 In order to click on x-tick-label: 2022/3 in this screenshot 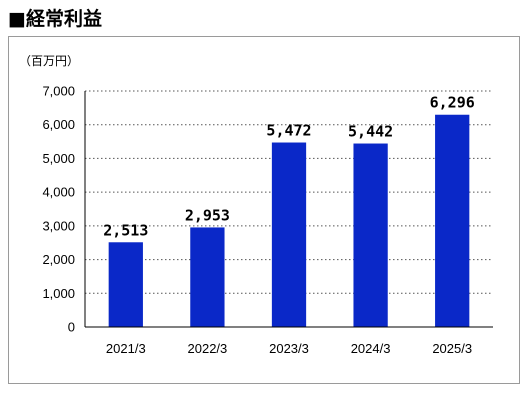, I will do `click(208, 348)`.